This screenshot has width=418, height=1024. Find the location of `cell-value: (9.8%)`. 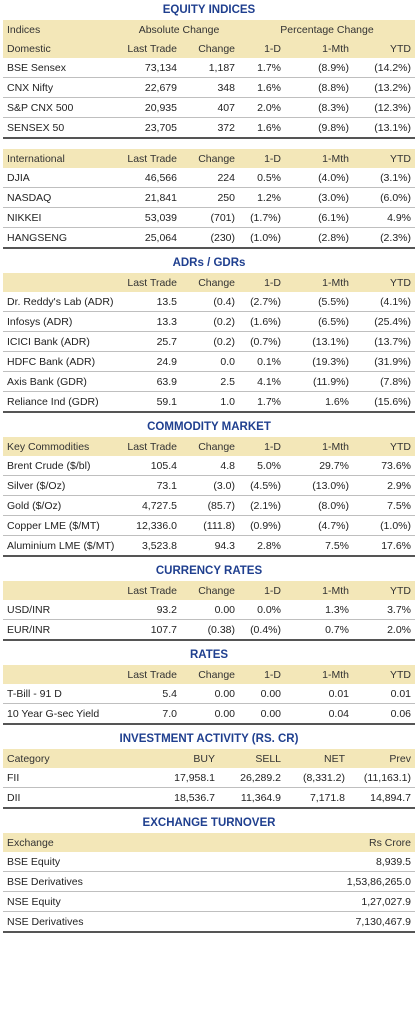

cell-value: (9.8%) is located at coordinates (319, 128).